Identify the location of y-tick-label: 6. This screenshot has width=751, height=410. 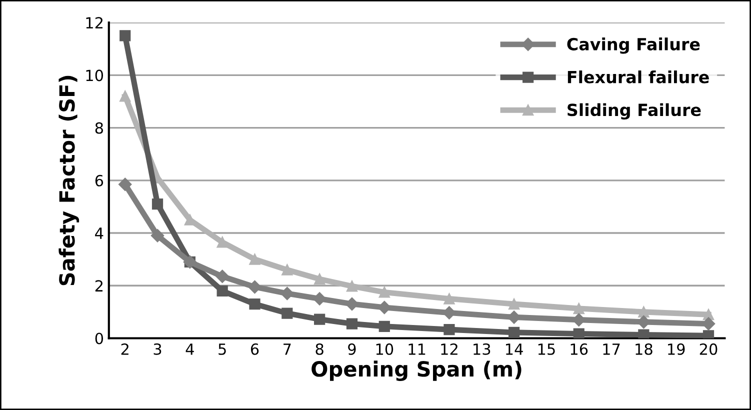
(99, 180).